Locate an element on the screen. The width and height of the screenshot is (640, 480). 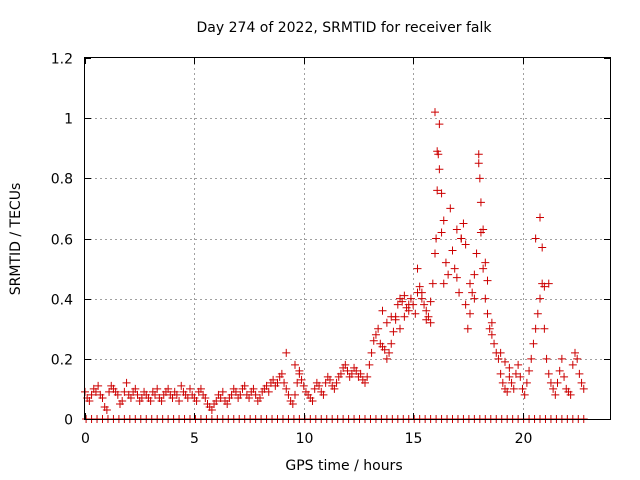
y-tick-label: 1 is located at coordinates (68, 120).